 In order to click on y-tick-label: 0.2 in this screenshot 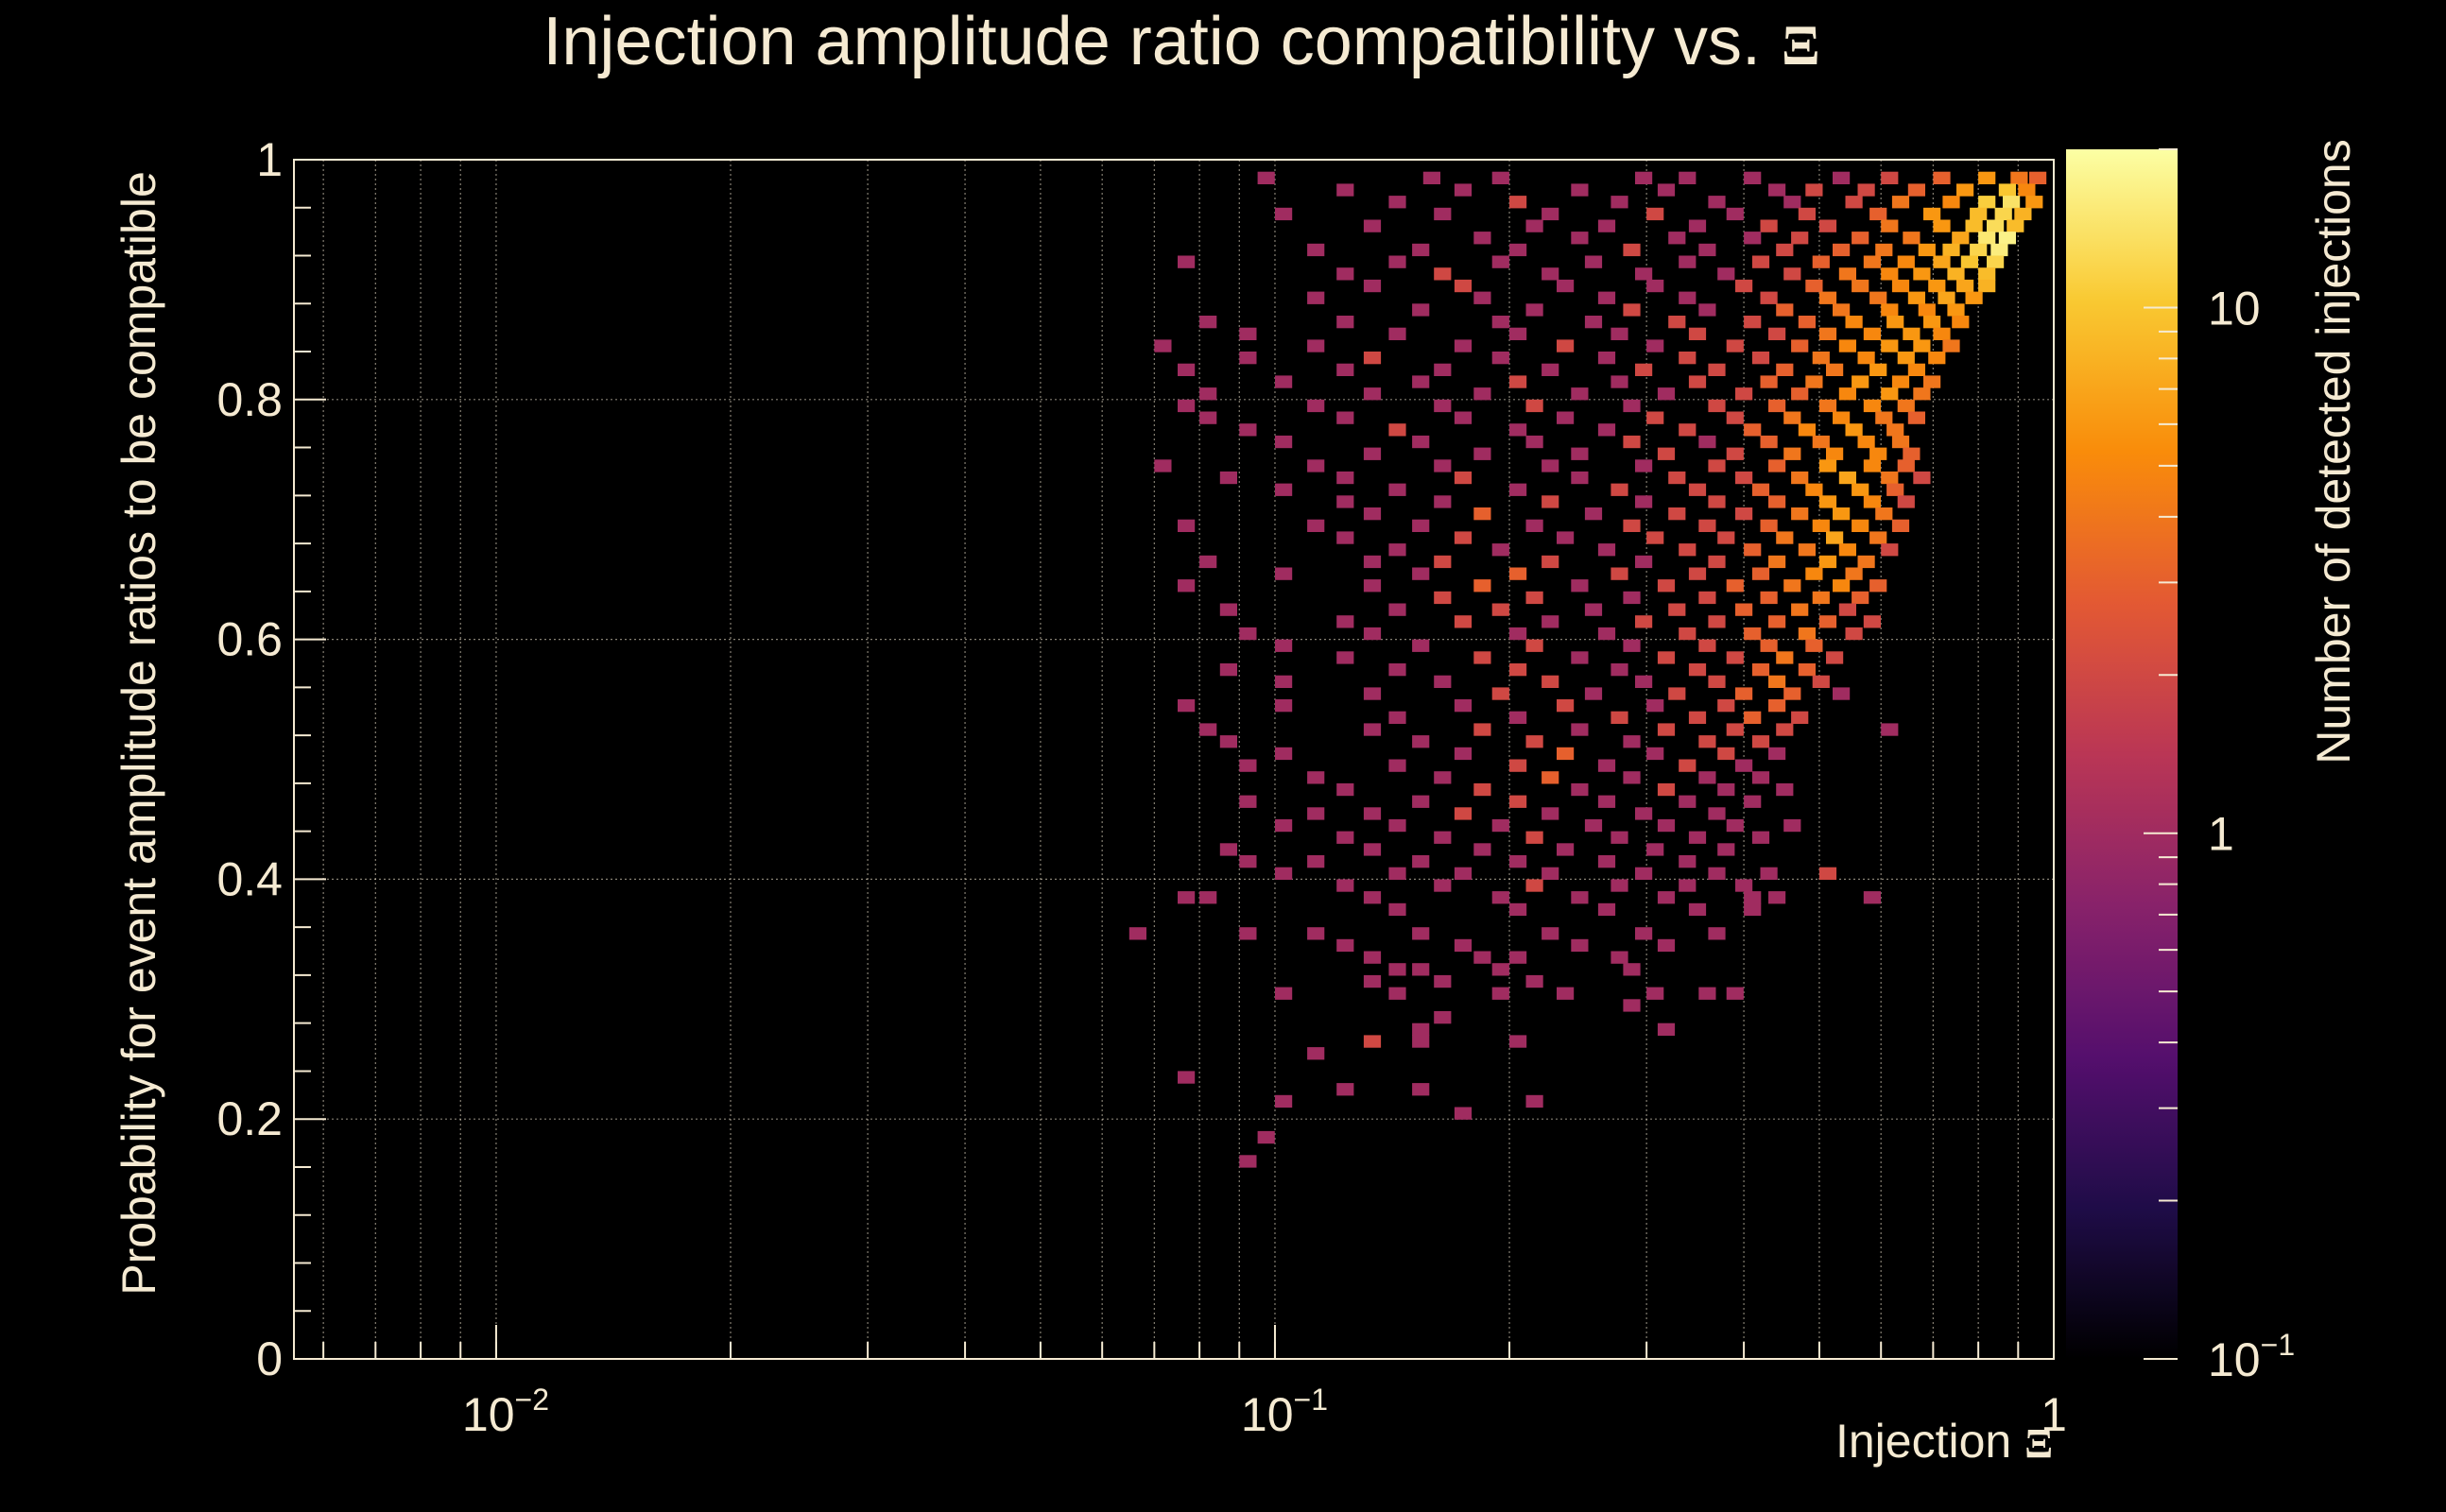, I will do `click(249, 1118)`.